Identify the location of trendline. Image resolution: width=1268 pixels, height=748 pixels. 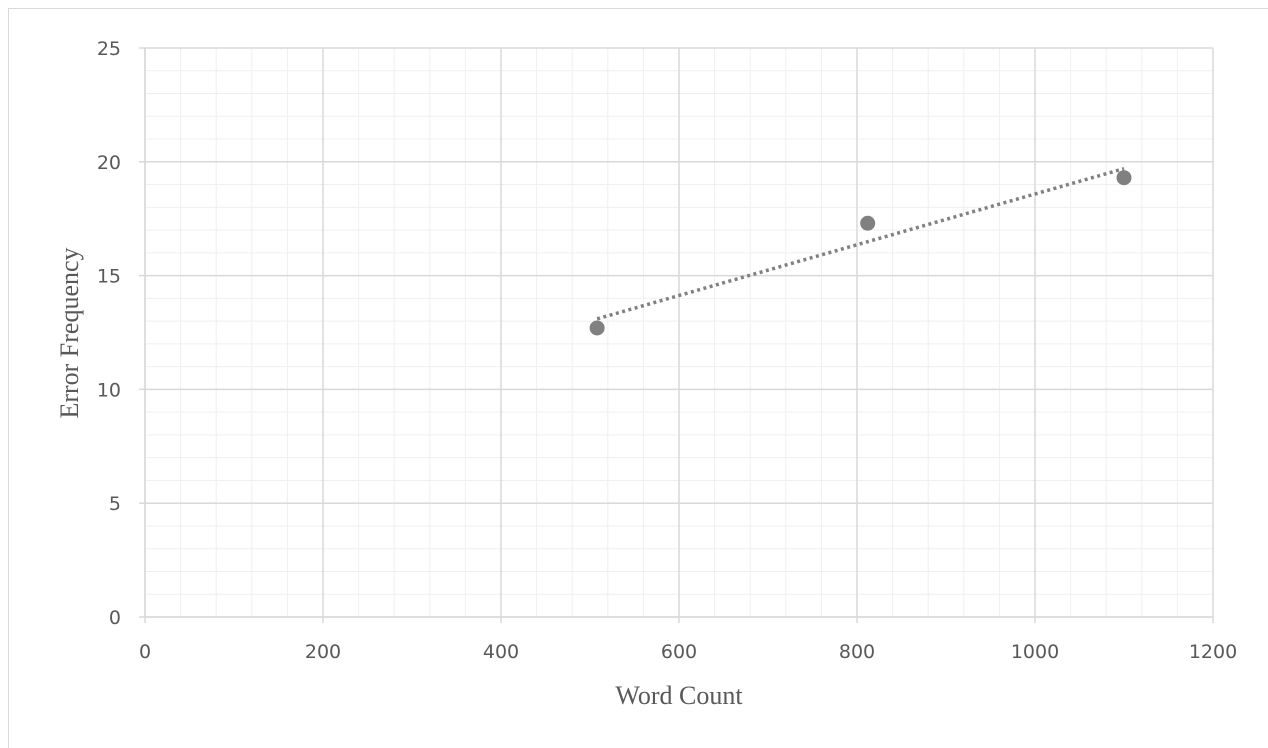
(860, 243).